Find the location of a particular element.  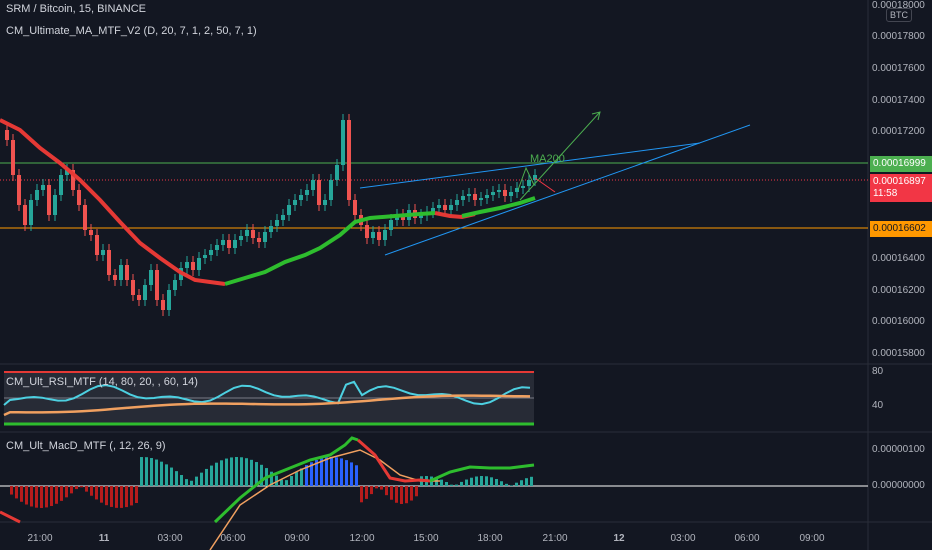

macd-signal-line is located at coordinates (324, 499).